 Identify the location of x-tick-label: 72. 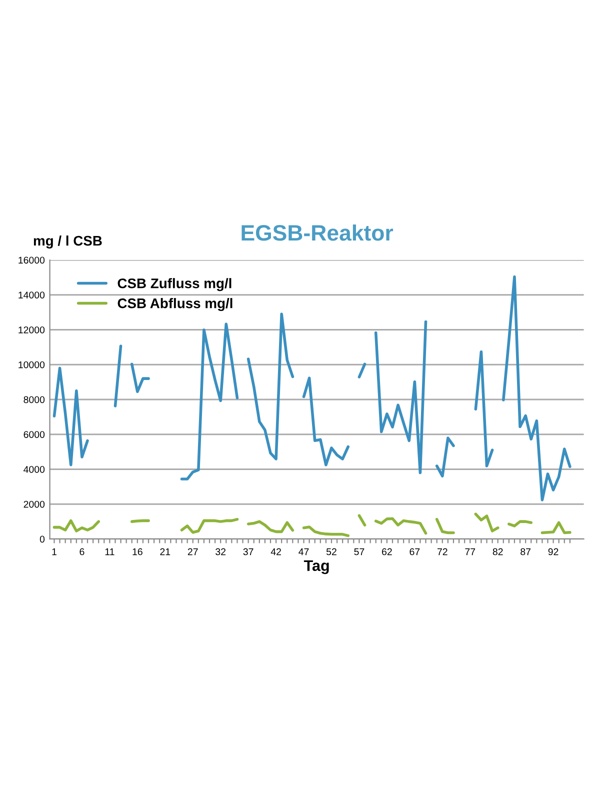
(442, 552).